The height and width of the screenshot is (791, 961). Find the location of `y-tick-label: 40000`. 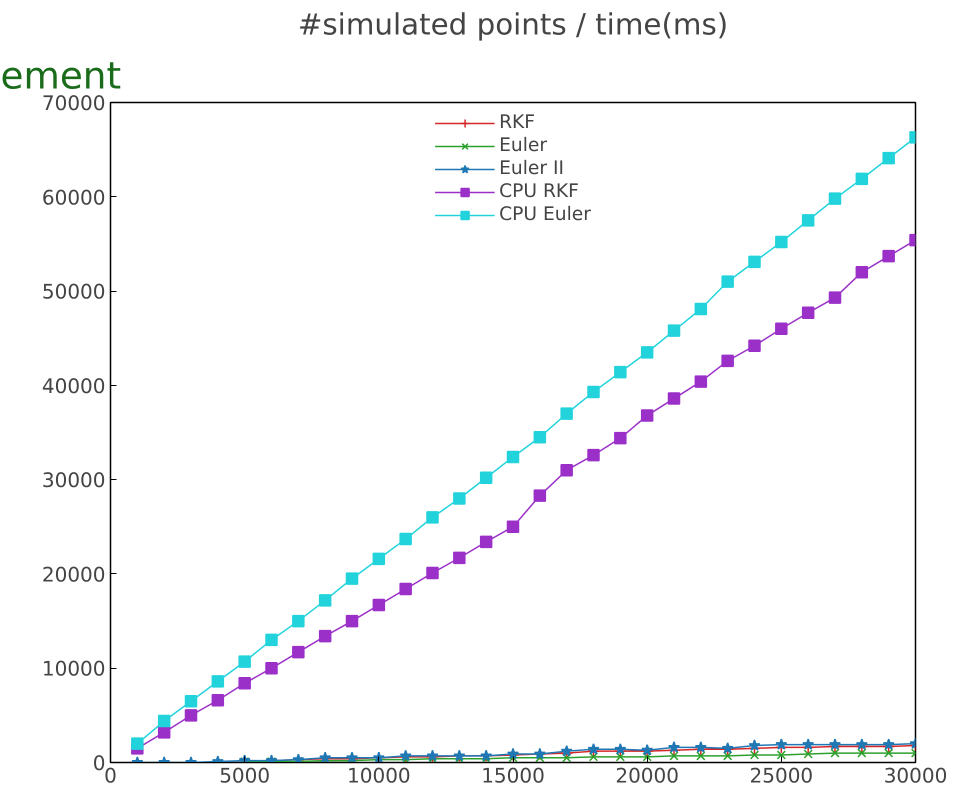

y-tick-label: 40000 is located at coordinates (74, 386).